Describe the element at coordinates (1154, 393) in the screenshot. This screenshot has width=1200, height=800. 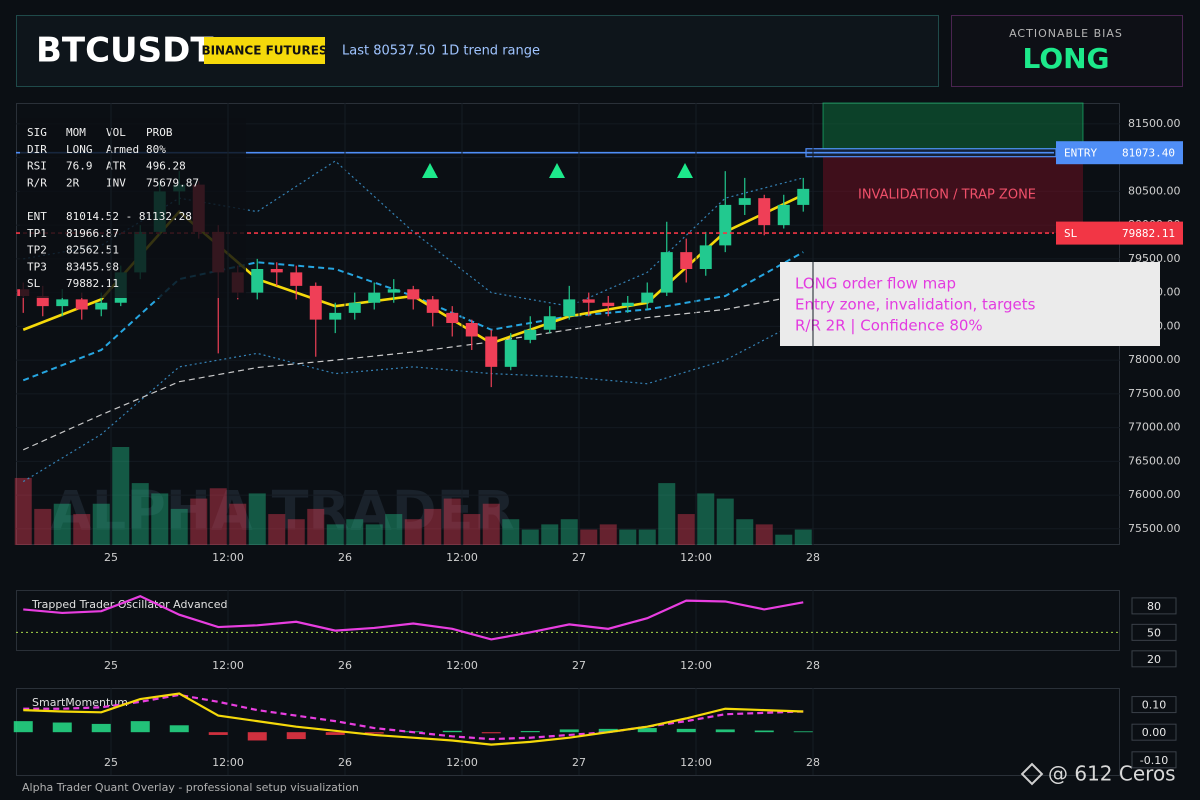
I see `y-tick-label: 77500.00` at that location.